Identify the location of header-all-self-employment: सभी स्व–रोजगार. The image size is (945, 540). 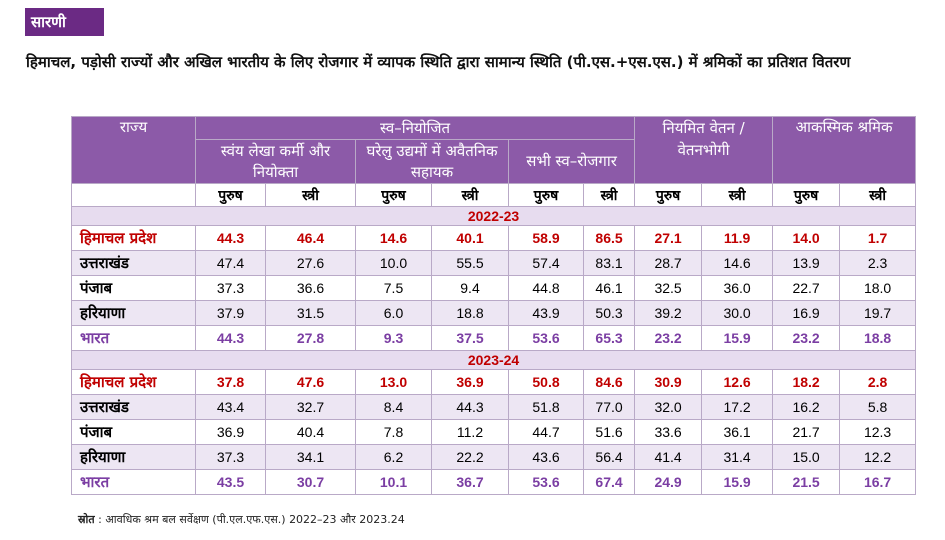
(571, 161).